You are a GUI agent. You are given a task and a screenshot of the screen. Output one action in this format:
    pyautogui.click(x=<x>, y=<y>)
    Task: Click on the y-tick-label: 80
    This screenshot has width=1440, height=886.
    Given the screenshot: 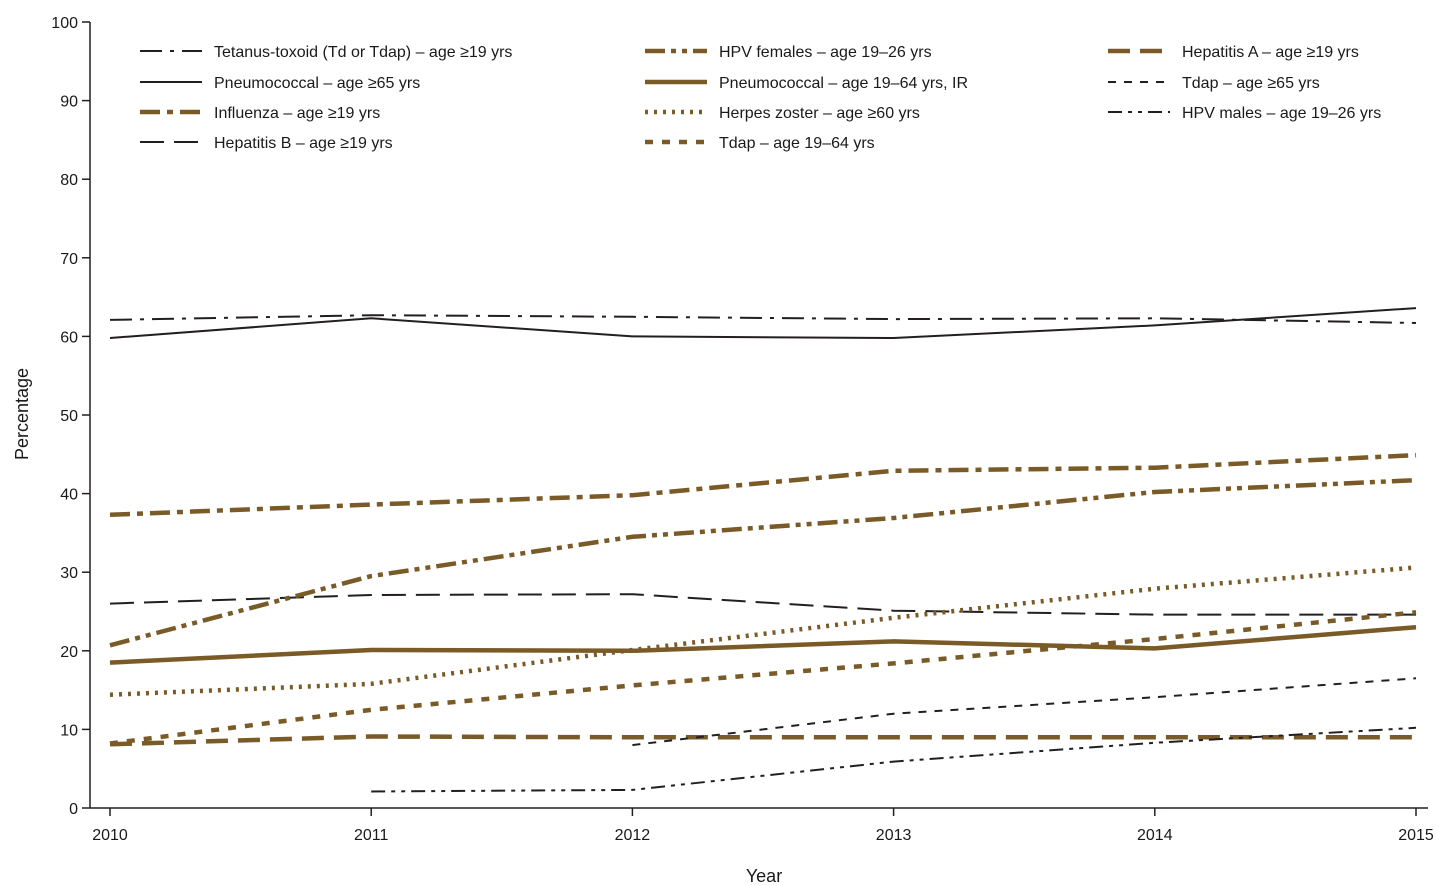 What is the action you would take?
    pyautogui.click(x=69, y=180)
    